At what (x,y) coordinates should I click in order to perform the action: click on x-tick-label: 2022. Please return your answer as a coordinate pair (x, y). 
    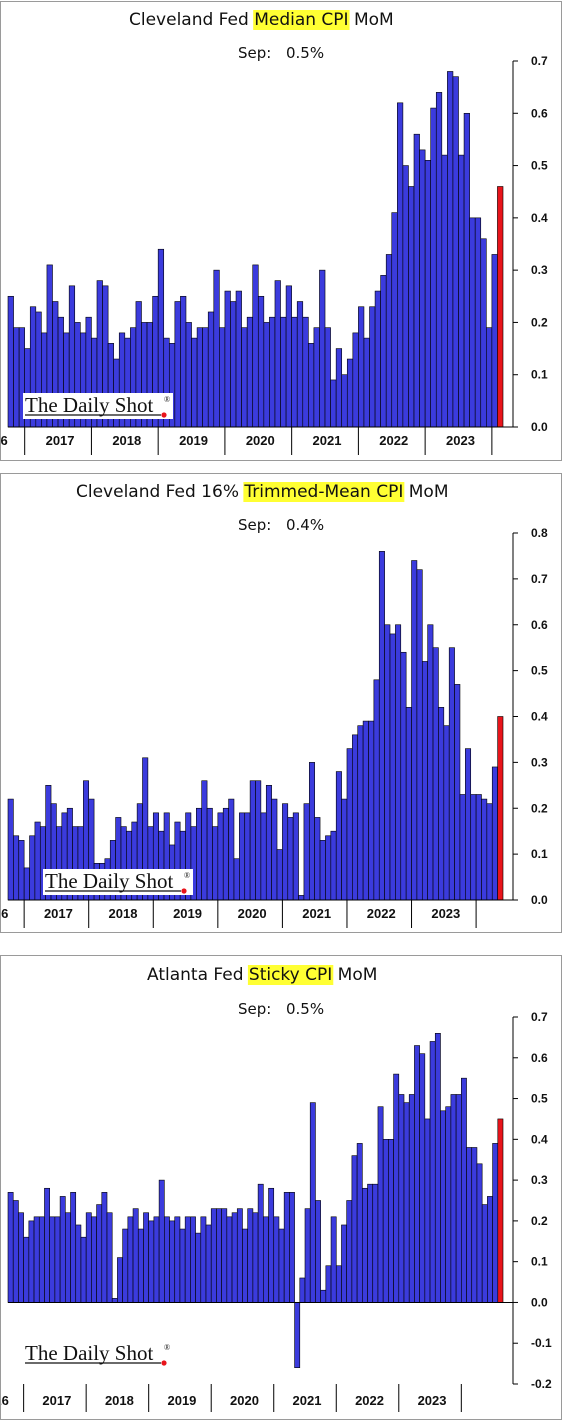
    Looking at the image, I should click on (393, 440).